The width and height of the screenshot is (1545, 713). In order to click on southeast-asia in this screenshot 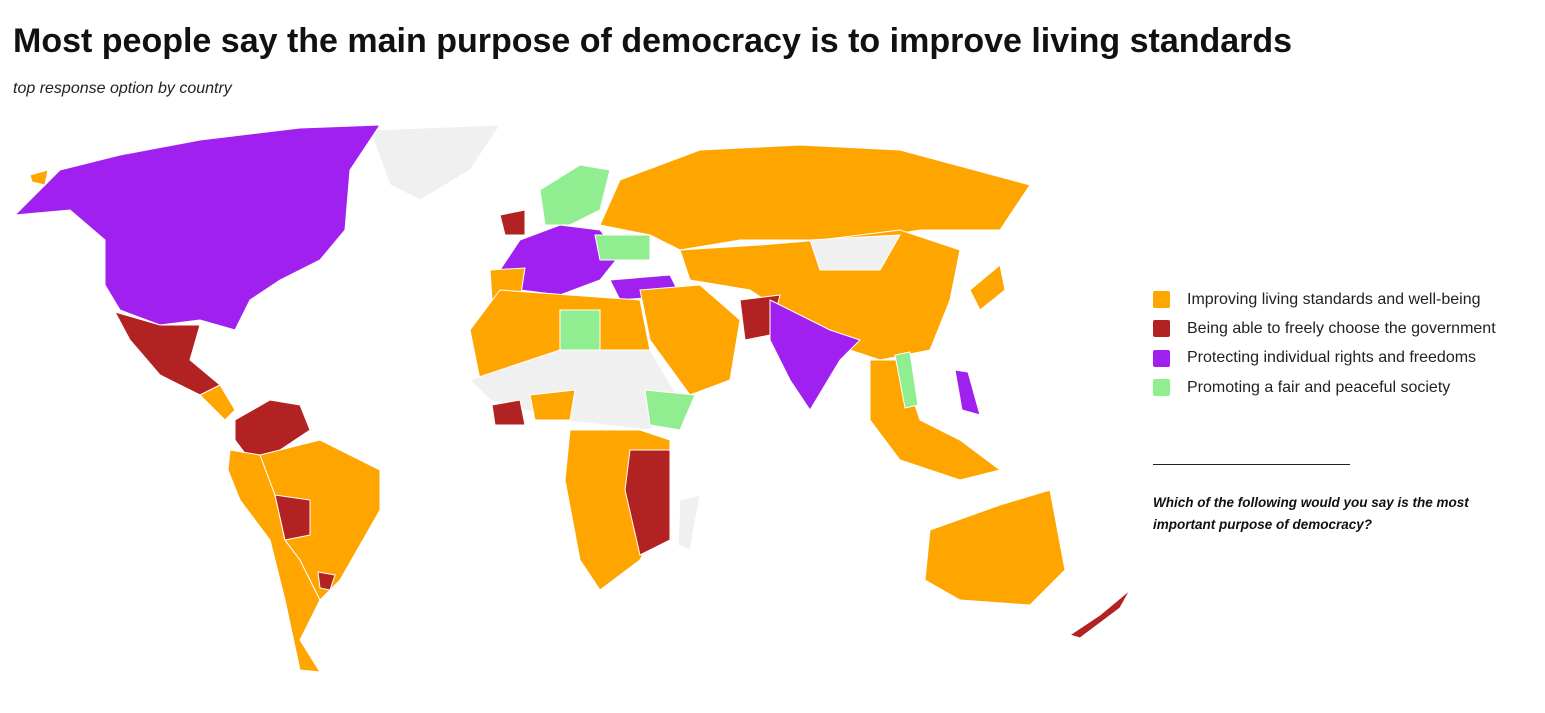, I will do `click(935, 420)`.